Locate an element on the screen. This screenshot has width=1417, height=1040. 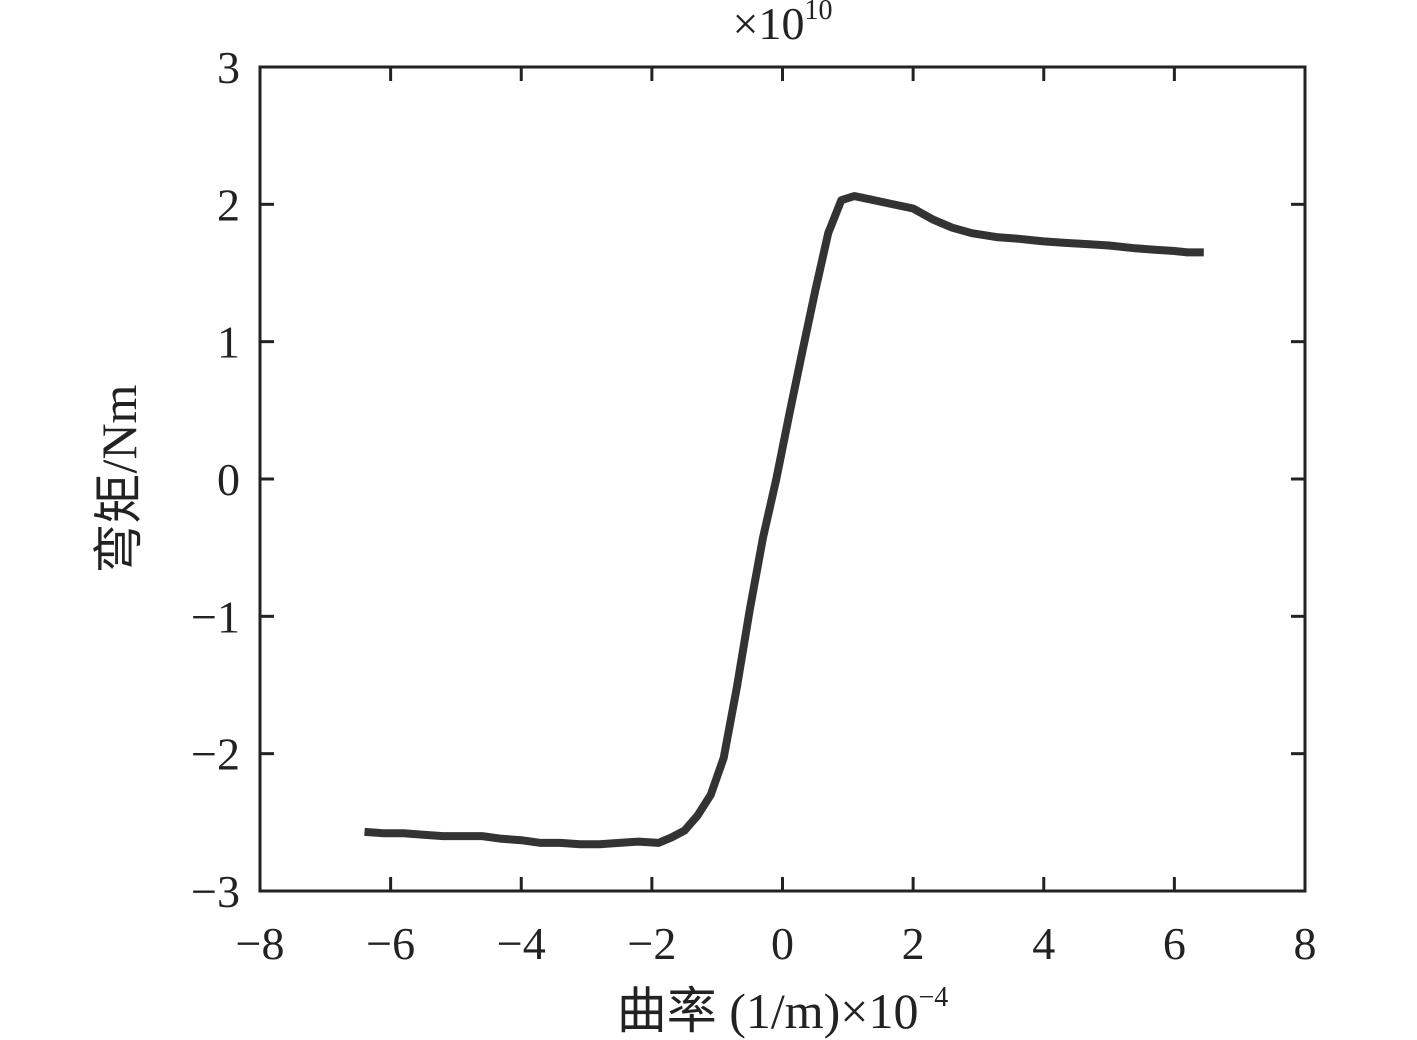
x-axis-label: 曲率 (1/m)×10−4 is located at coordinates (783, 1010).